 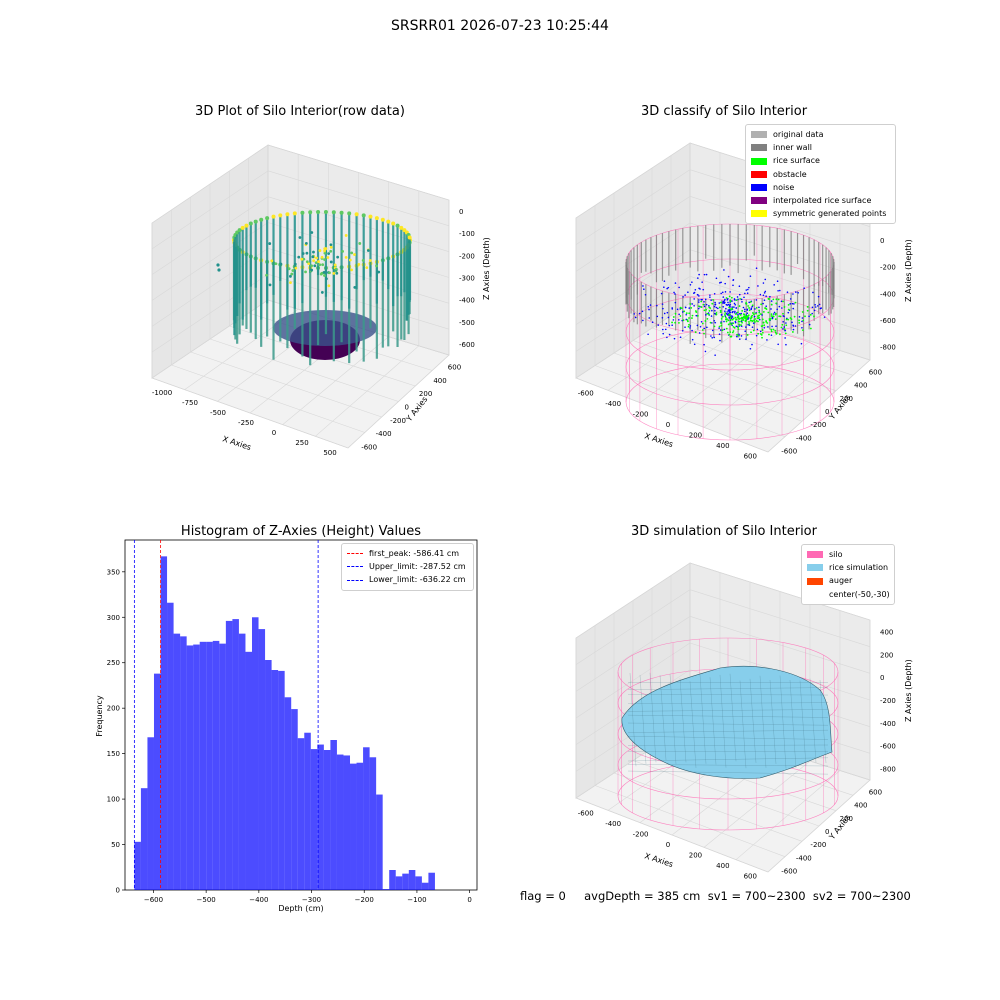 I want to click on legend-swatch, so click(x=815, y=568).